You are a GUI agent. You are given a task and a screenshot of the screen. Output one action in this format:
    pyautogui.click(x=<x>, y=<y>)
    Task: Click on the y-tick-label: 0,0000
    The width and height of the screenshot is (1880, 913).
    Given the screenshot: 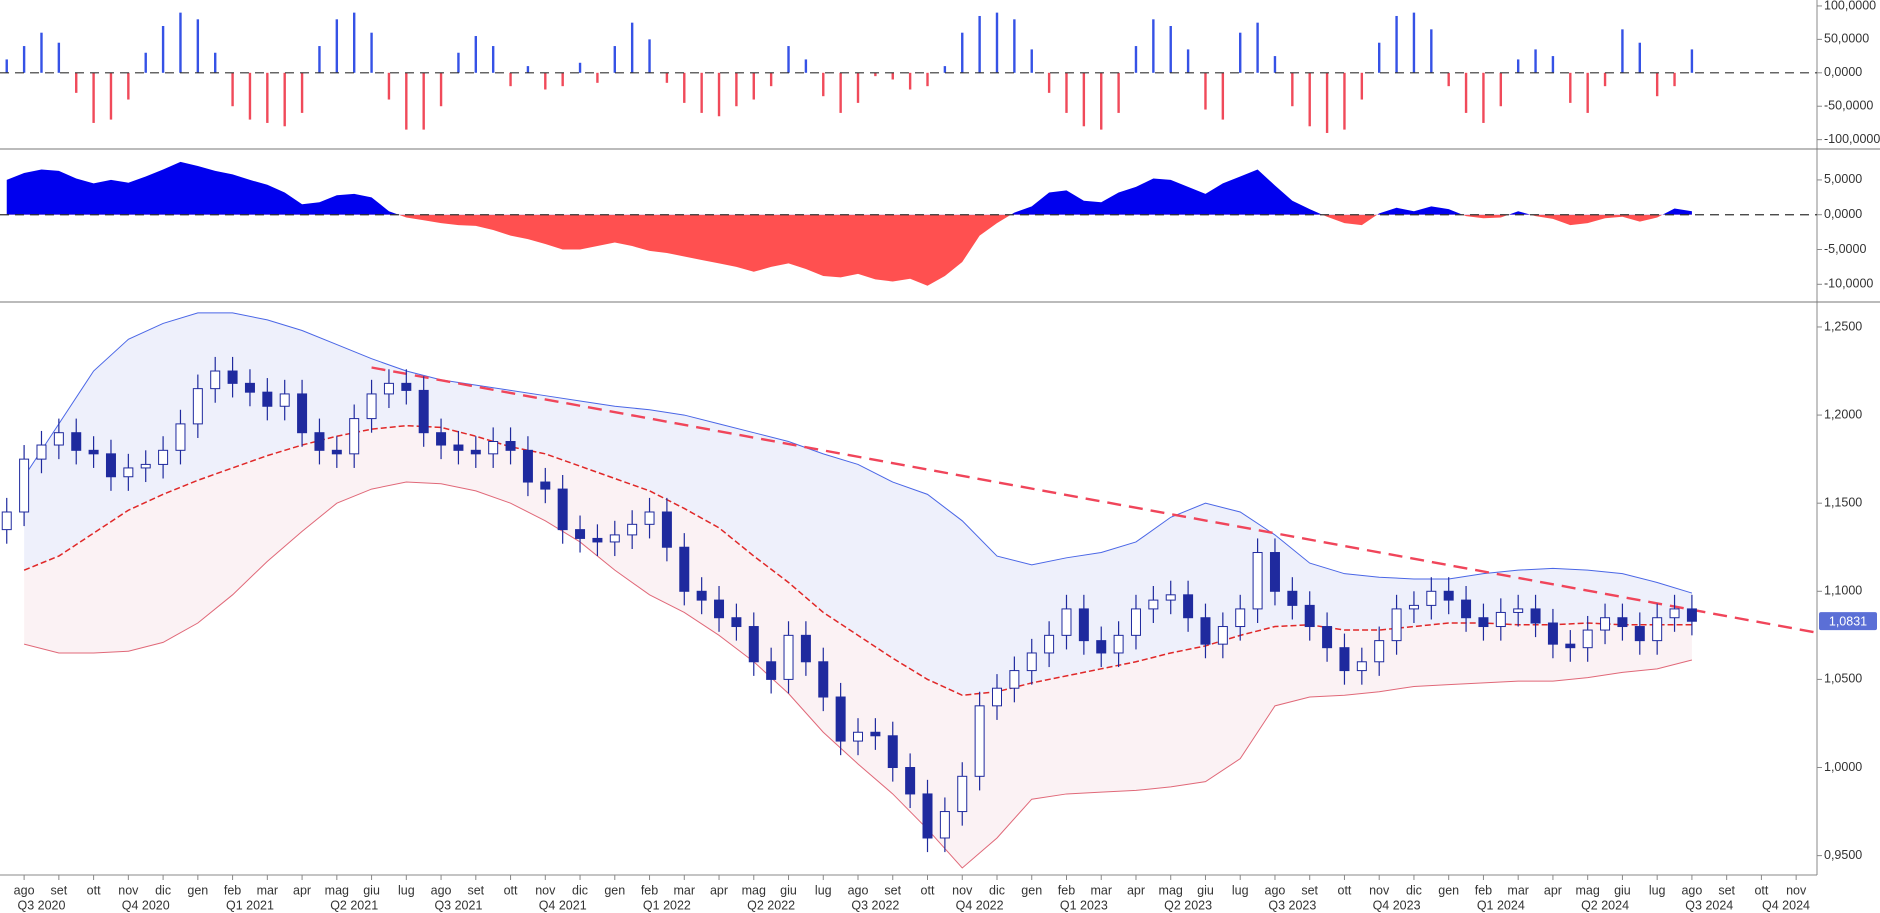 What is the action you would take?
    pyautogui.click(x=1843, y=72)
    